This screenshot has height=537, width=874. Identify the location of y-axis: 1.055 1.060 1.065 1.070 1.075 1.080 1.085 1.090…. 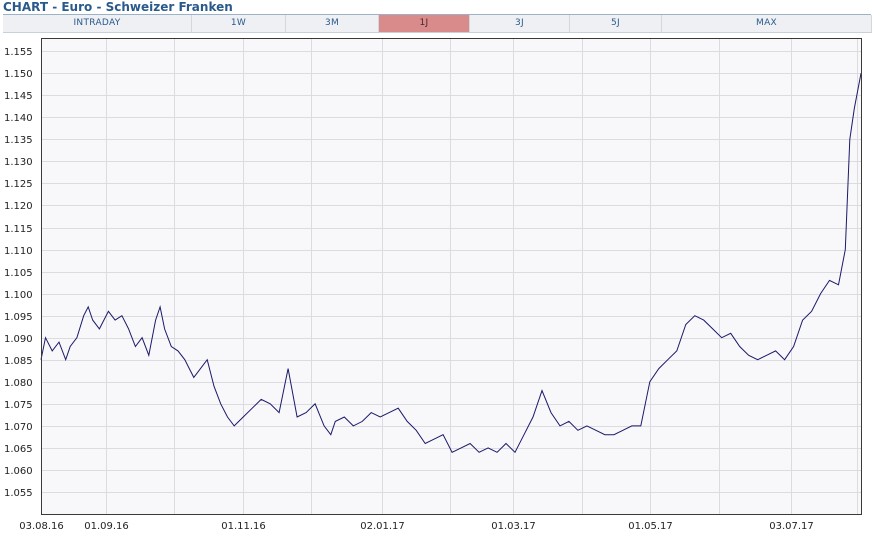
(18, 273).